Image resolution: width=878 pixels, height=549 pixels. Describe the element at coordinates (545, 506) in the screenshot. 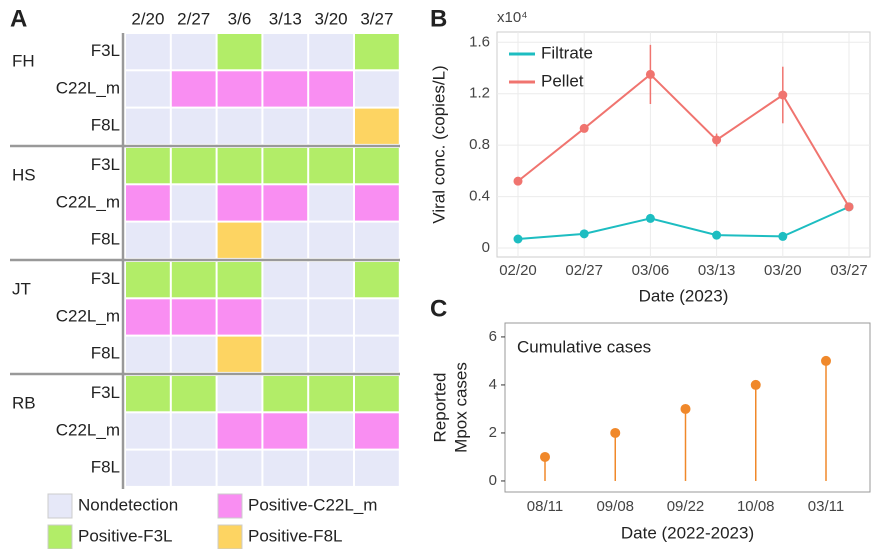

I see `x-tick-label: 08/11` at that location.